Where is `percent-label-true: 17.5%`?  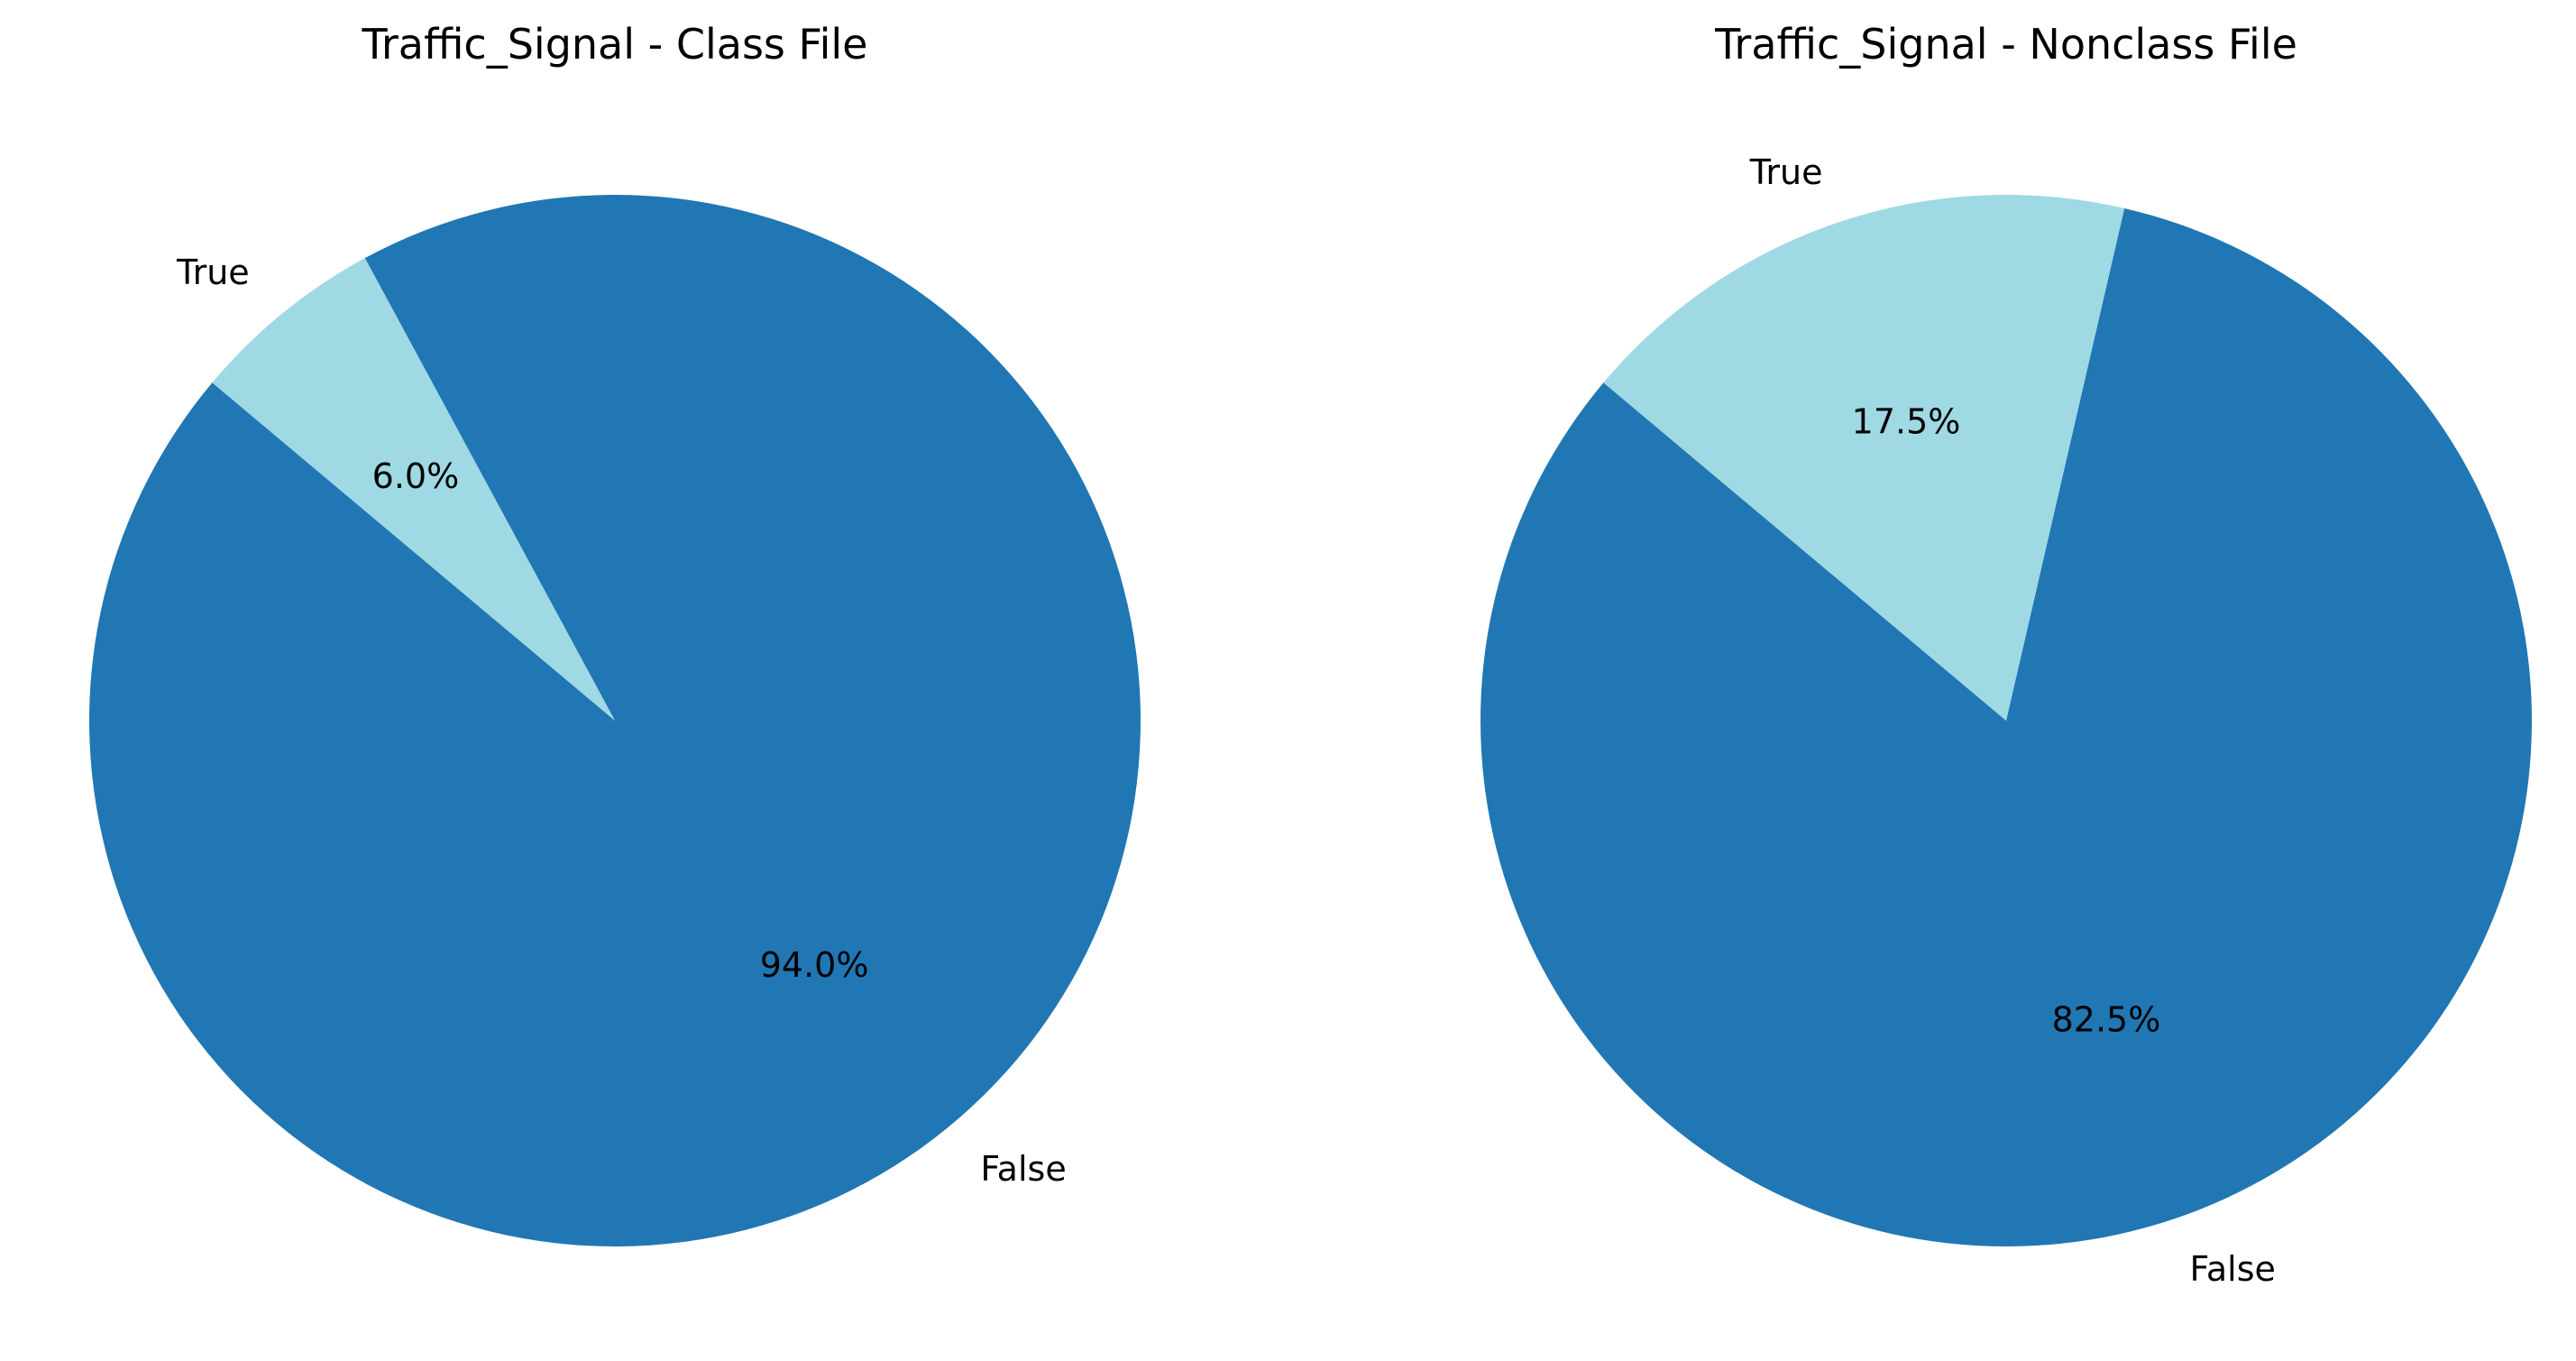
percent-label-true: 17.5% is located at coordinates (1906, 421).